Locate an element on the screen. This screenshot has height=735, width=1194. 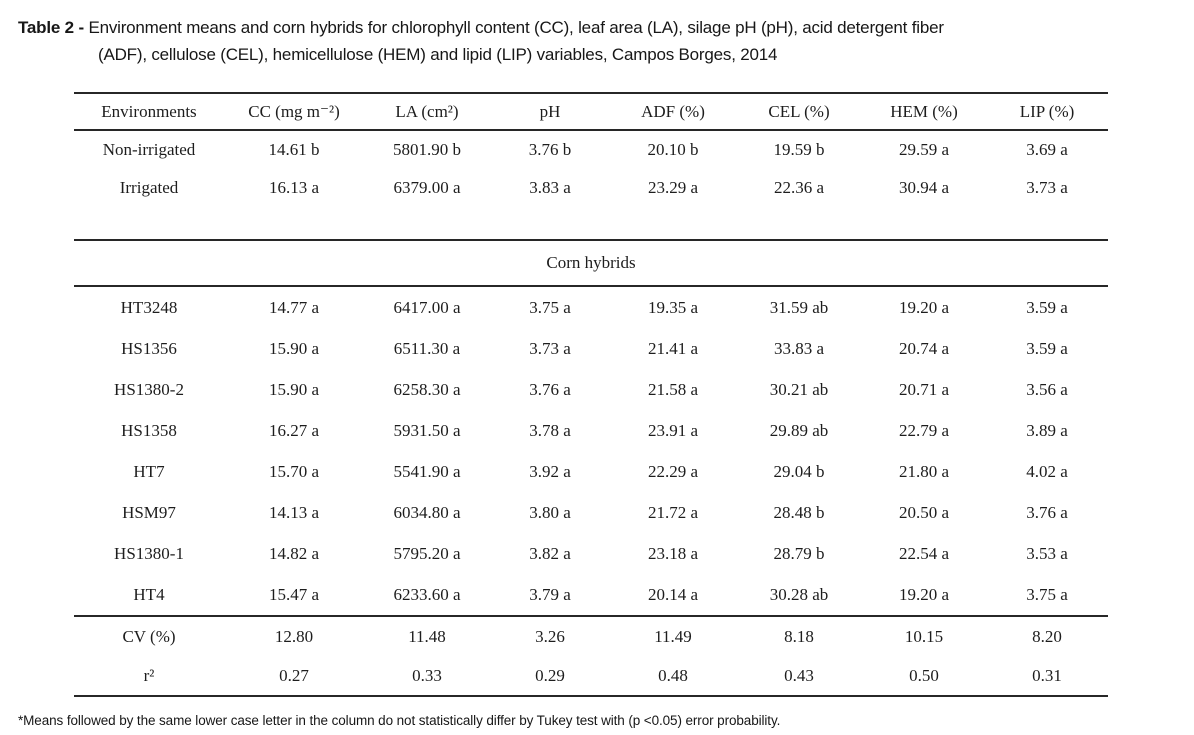
cell: 3.76 b is located at coordinates (550, 149).